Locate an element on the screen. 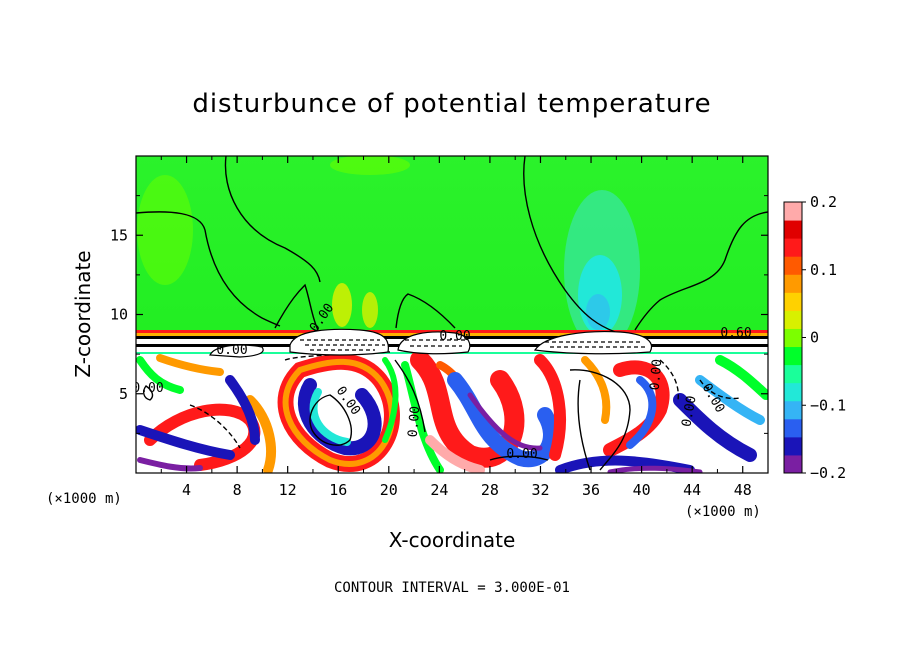 This screenshot has width=904, height=654. colorbar-tick-label: 0.1 is located at coordinates (823, 270).